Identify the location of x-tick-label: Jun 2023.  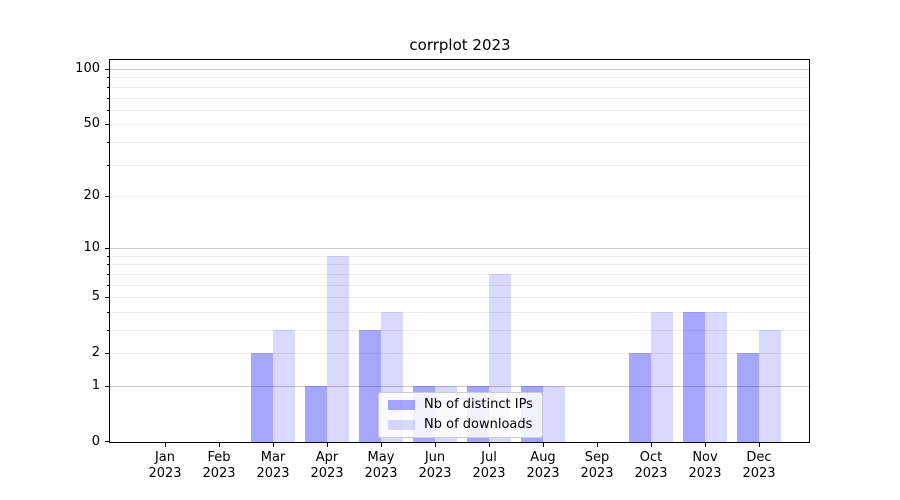
(435, 465).